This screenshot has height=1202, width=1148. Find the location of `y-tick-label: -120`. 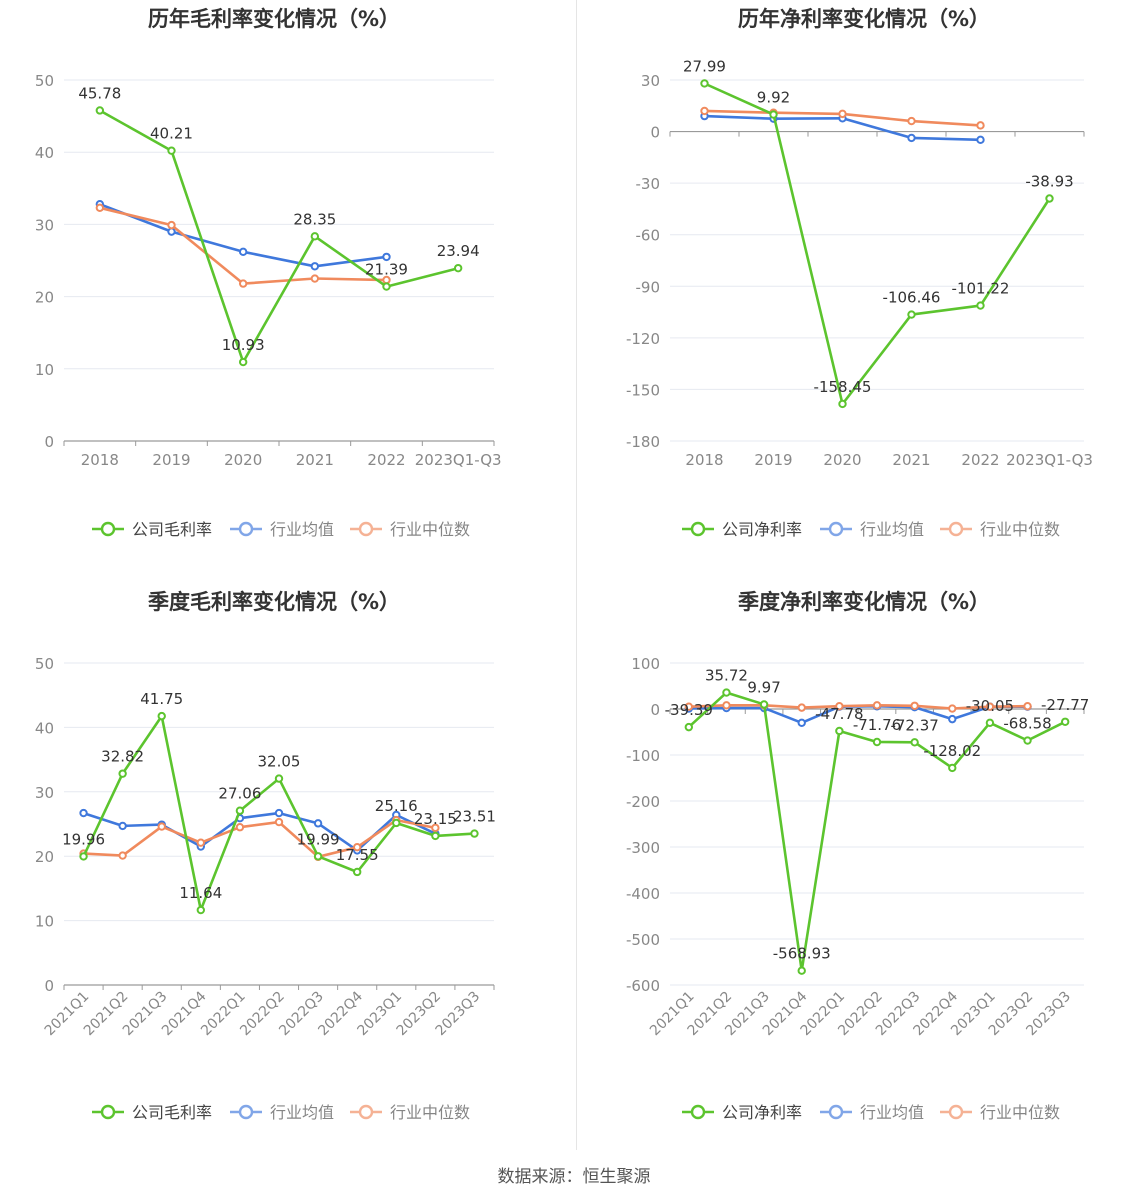

y-tick-label: -120 is located at coordinates (643, 339).